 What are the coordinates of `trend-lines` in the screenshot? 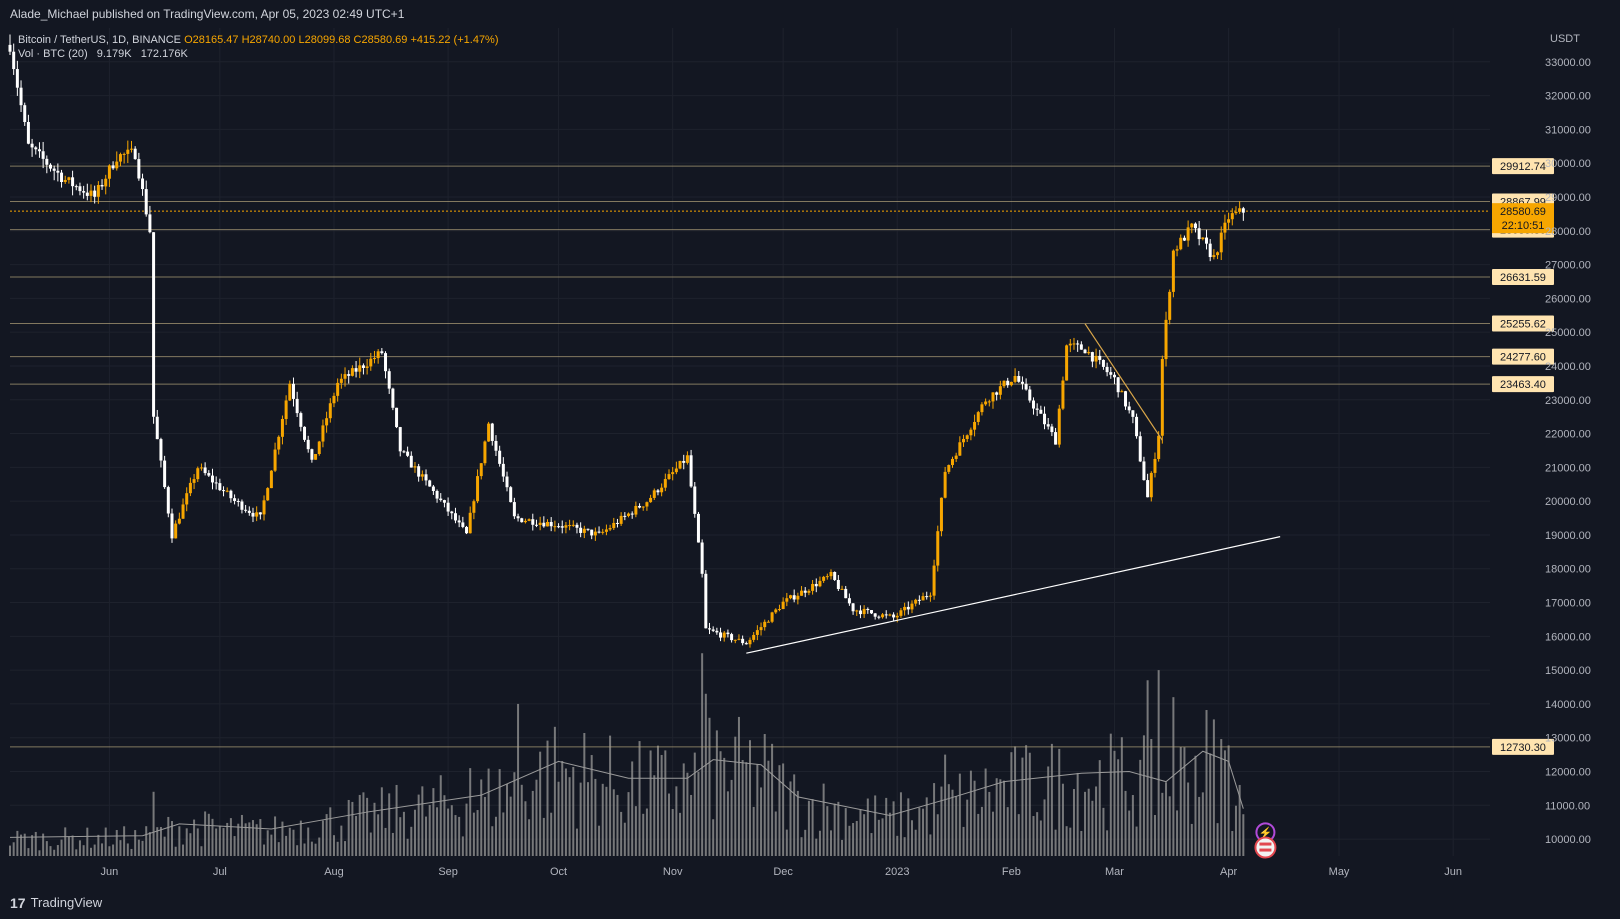 It's located at (1013, 488).